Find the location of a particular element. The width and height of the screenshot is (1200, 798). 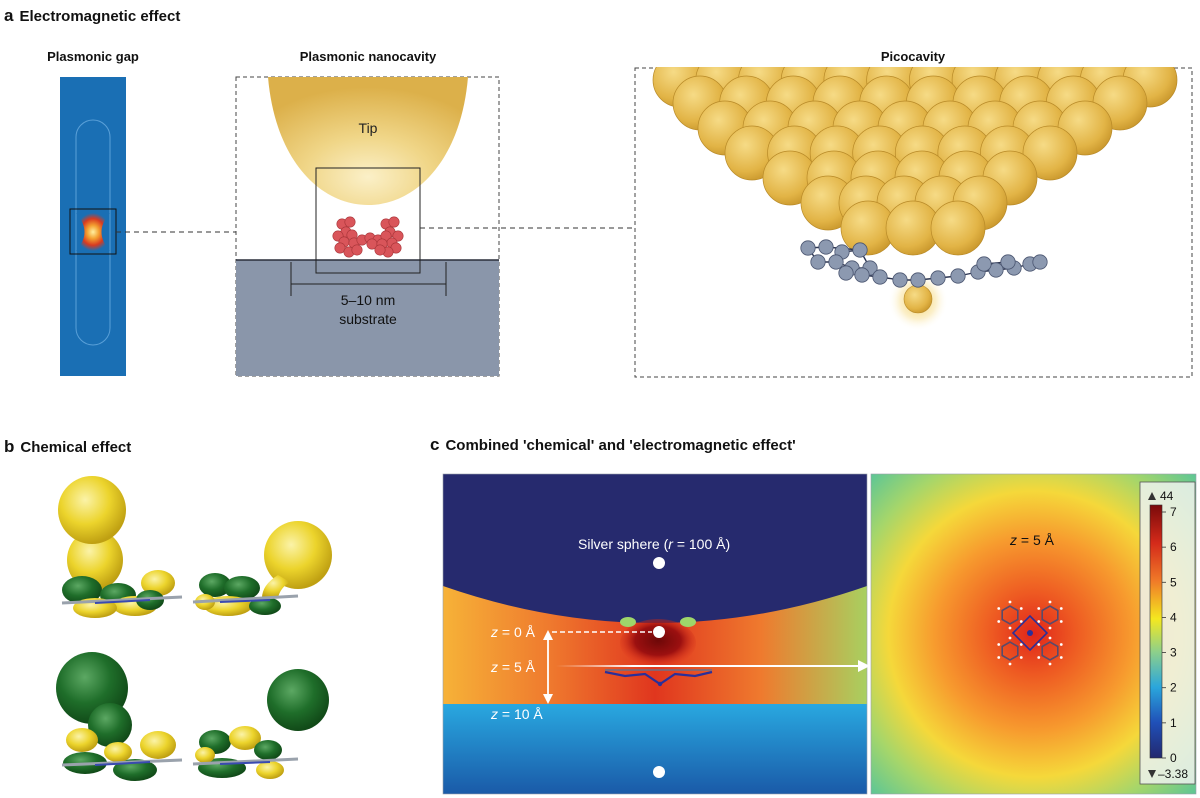

colorbar-tick-label: 5 is located at coordinates (1173, 582).